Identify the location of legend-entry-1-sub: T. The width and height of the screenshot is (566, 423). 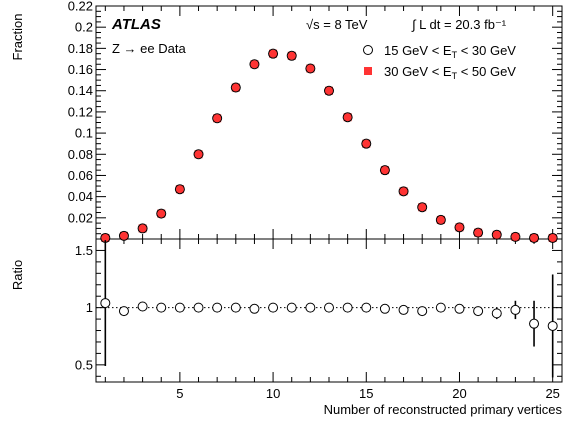
(455, 55).